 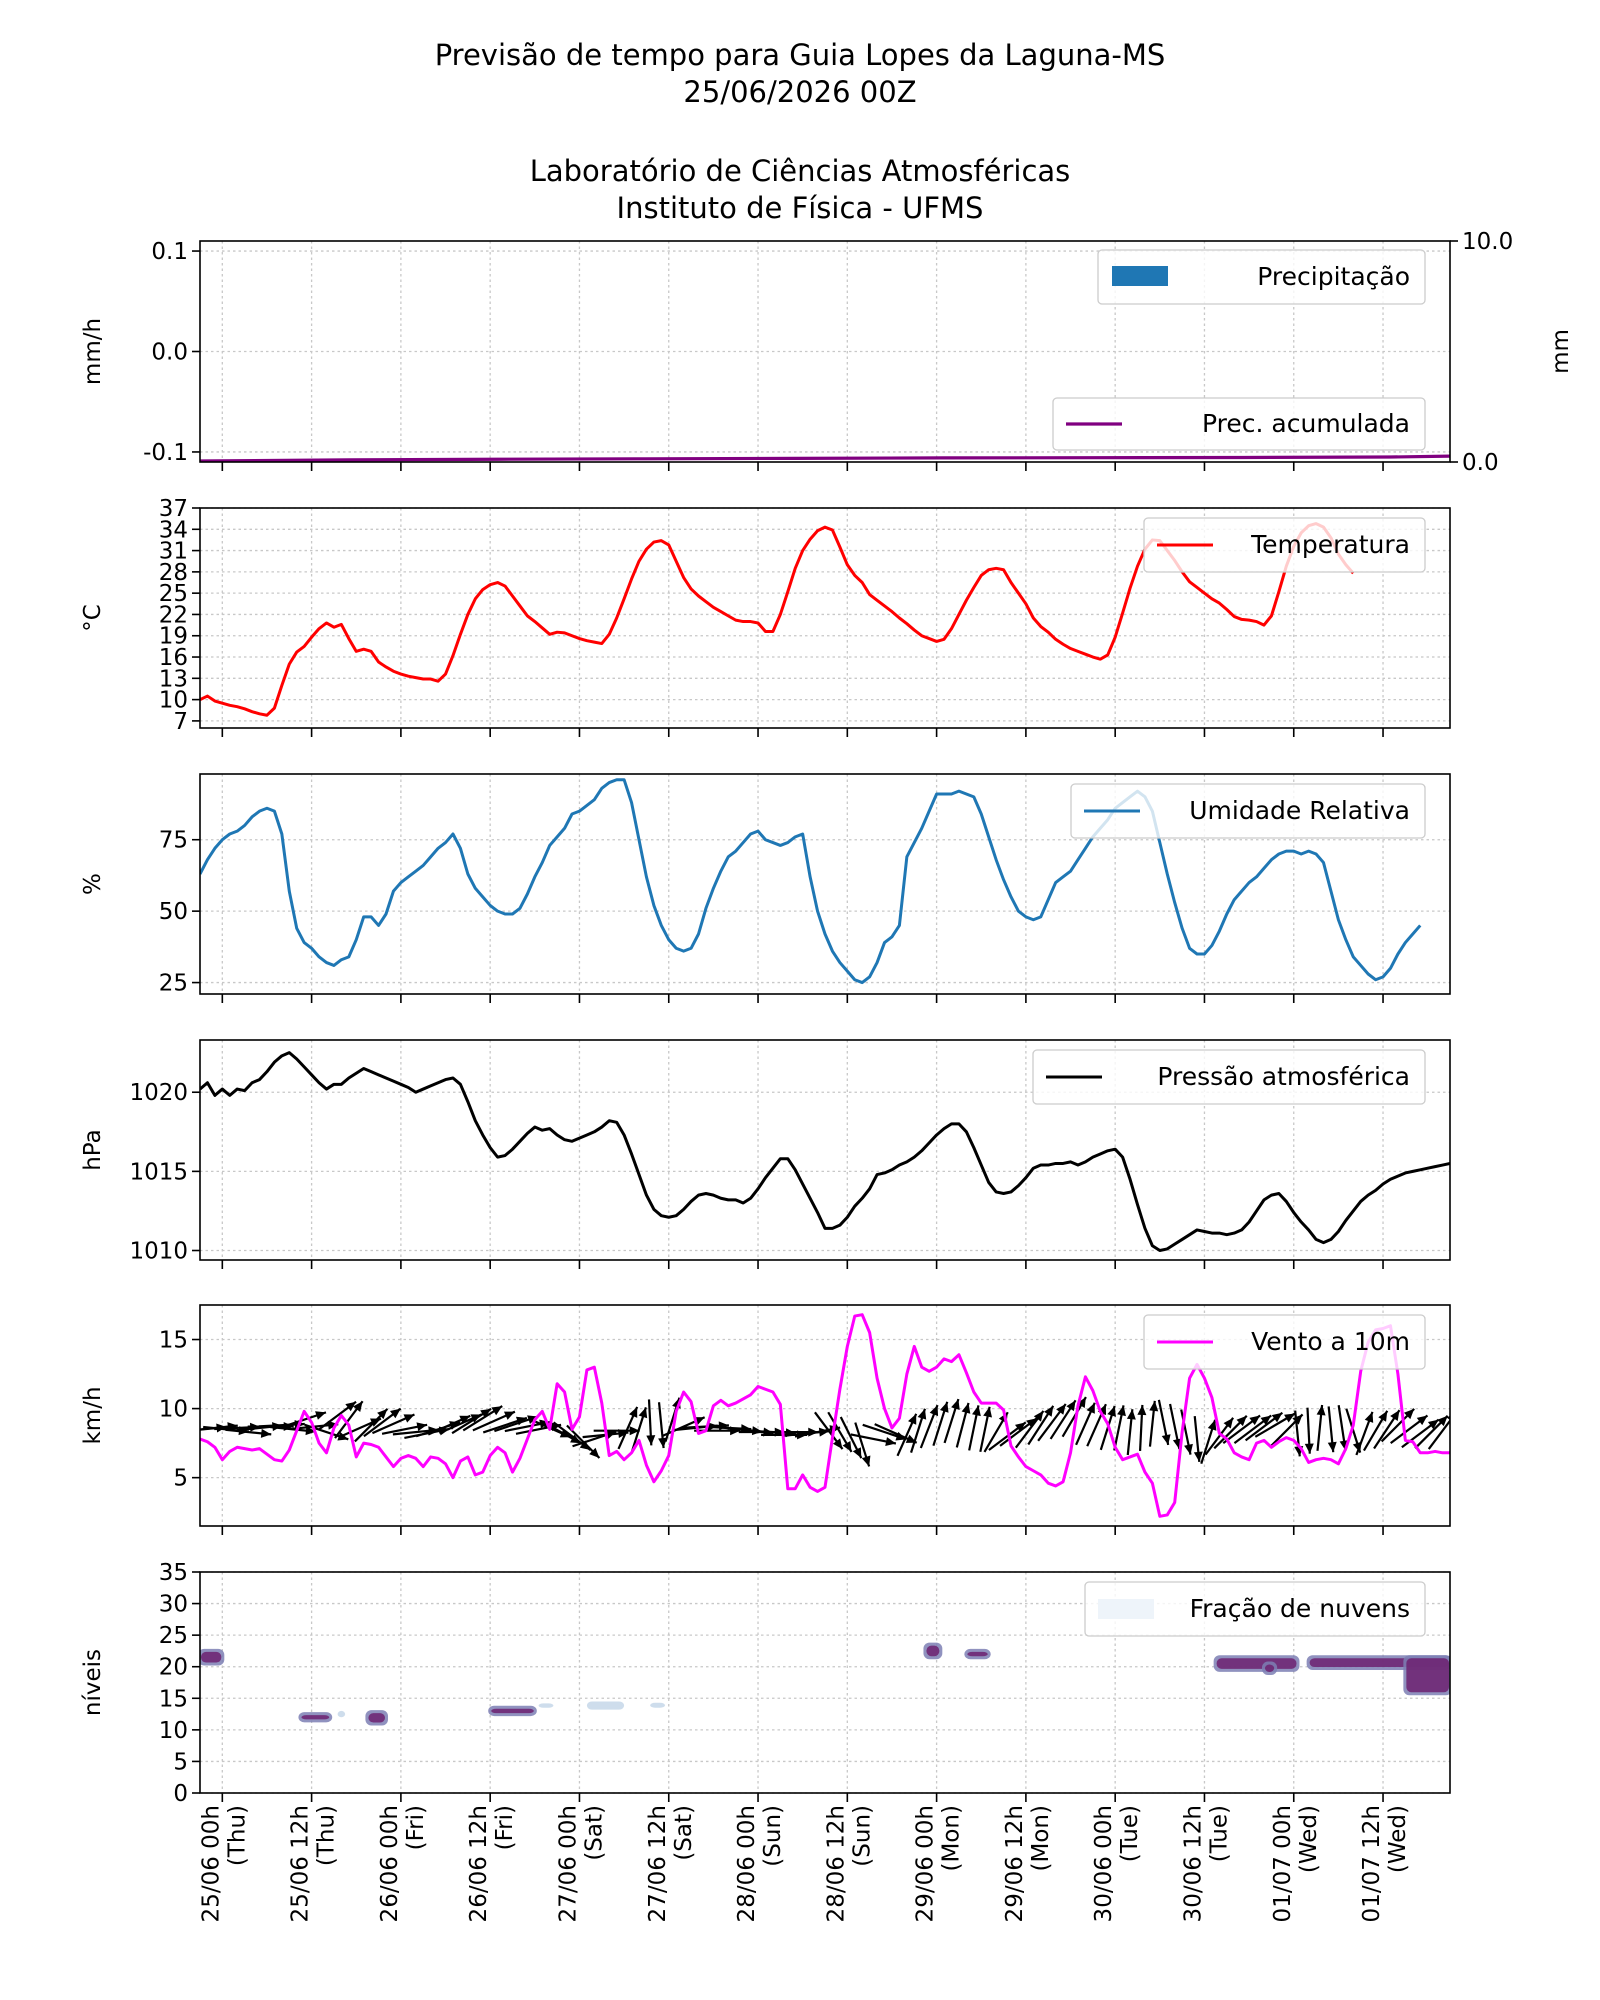 What do you see at coordinates (1283, 1863) in the screenshot?
I see `x-tick-label: 01/07 00h` at bounding box center [1283, 1863].